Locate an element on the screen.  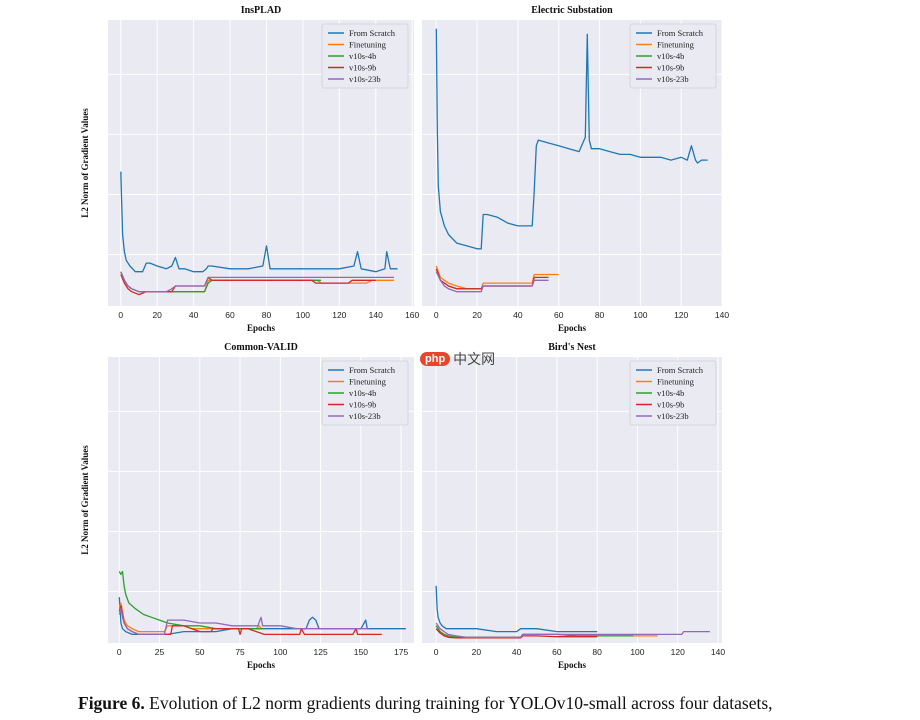
panel-common-valid-series-group is located at coordinates (262, 603).